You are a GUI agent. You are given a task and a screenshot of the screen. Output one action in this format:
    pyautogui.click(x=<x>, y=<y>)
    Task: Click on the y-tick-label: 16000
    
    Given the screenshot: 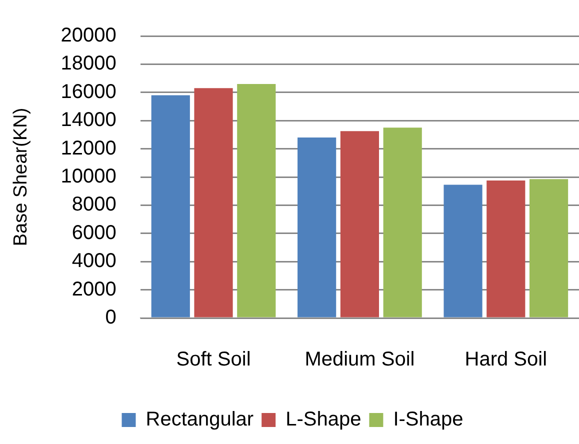 What is the action you would take?
    pyautogui.click(x=88, y=91)
    